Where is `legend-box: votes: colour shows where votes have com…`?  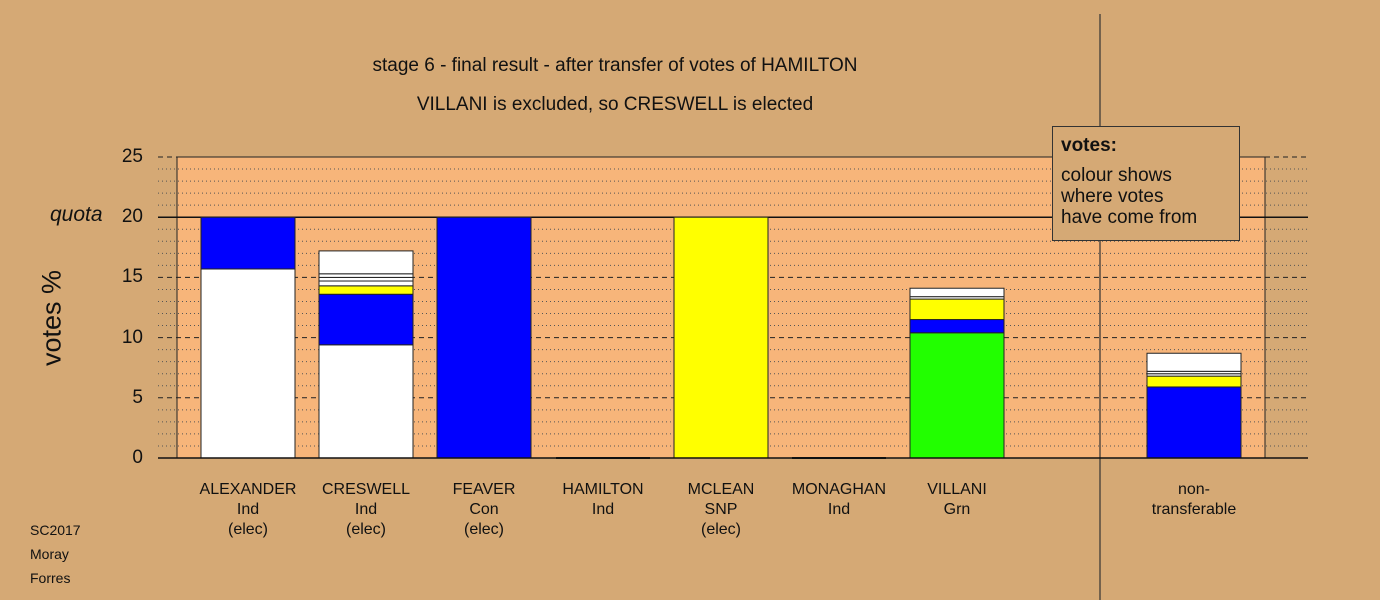 legend-box: votes: colour shows where votes have com… is located at coordinates (1146, 183).